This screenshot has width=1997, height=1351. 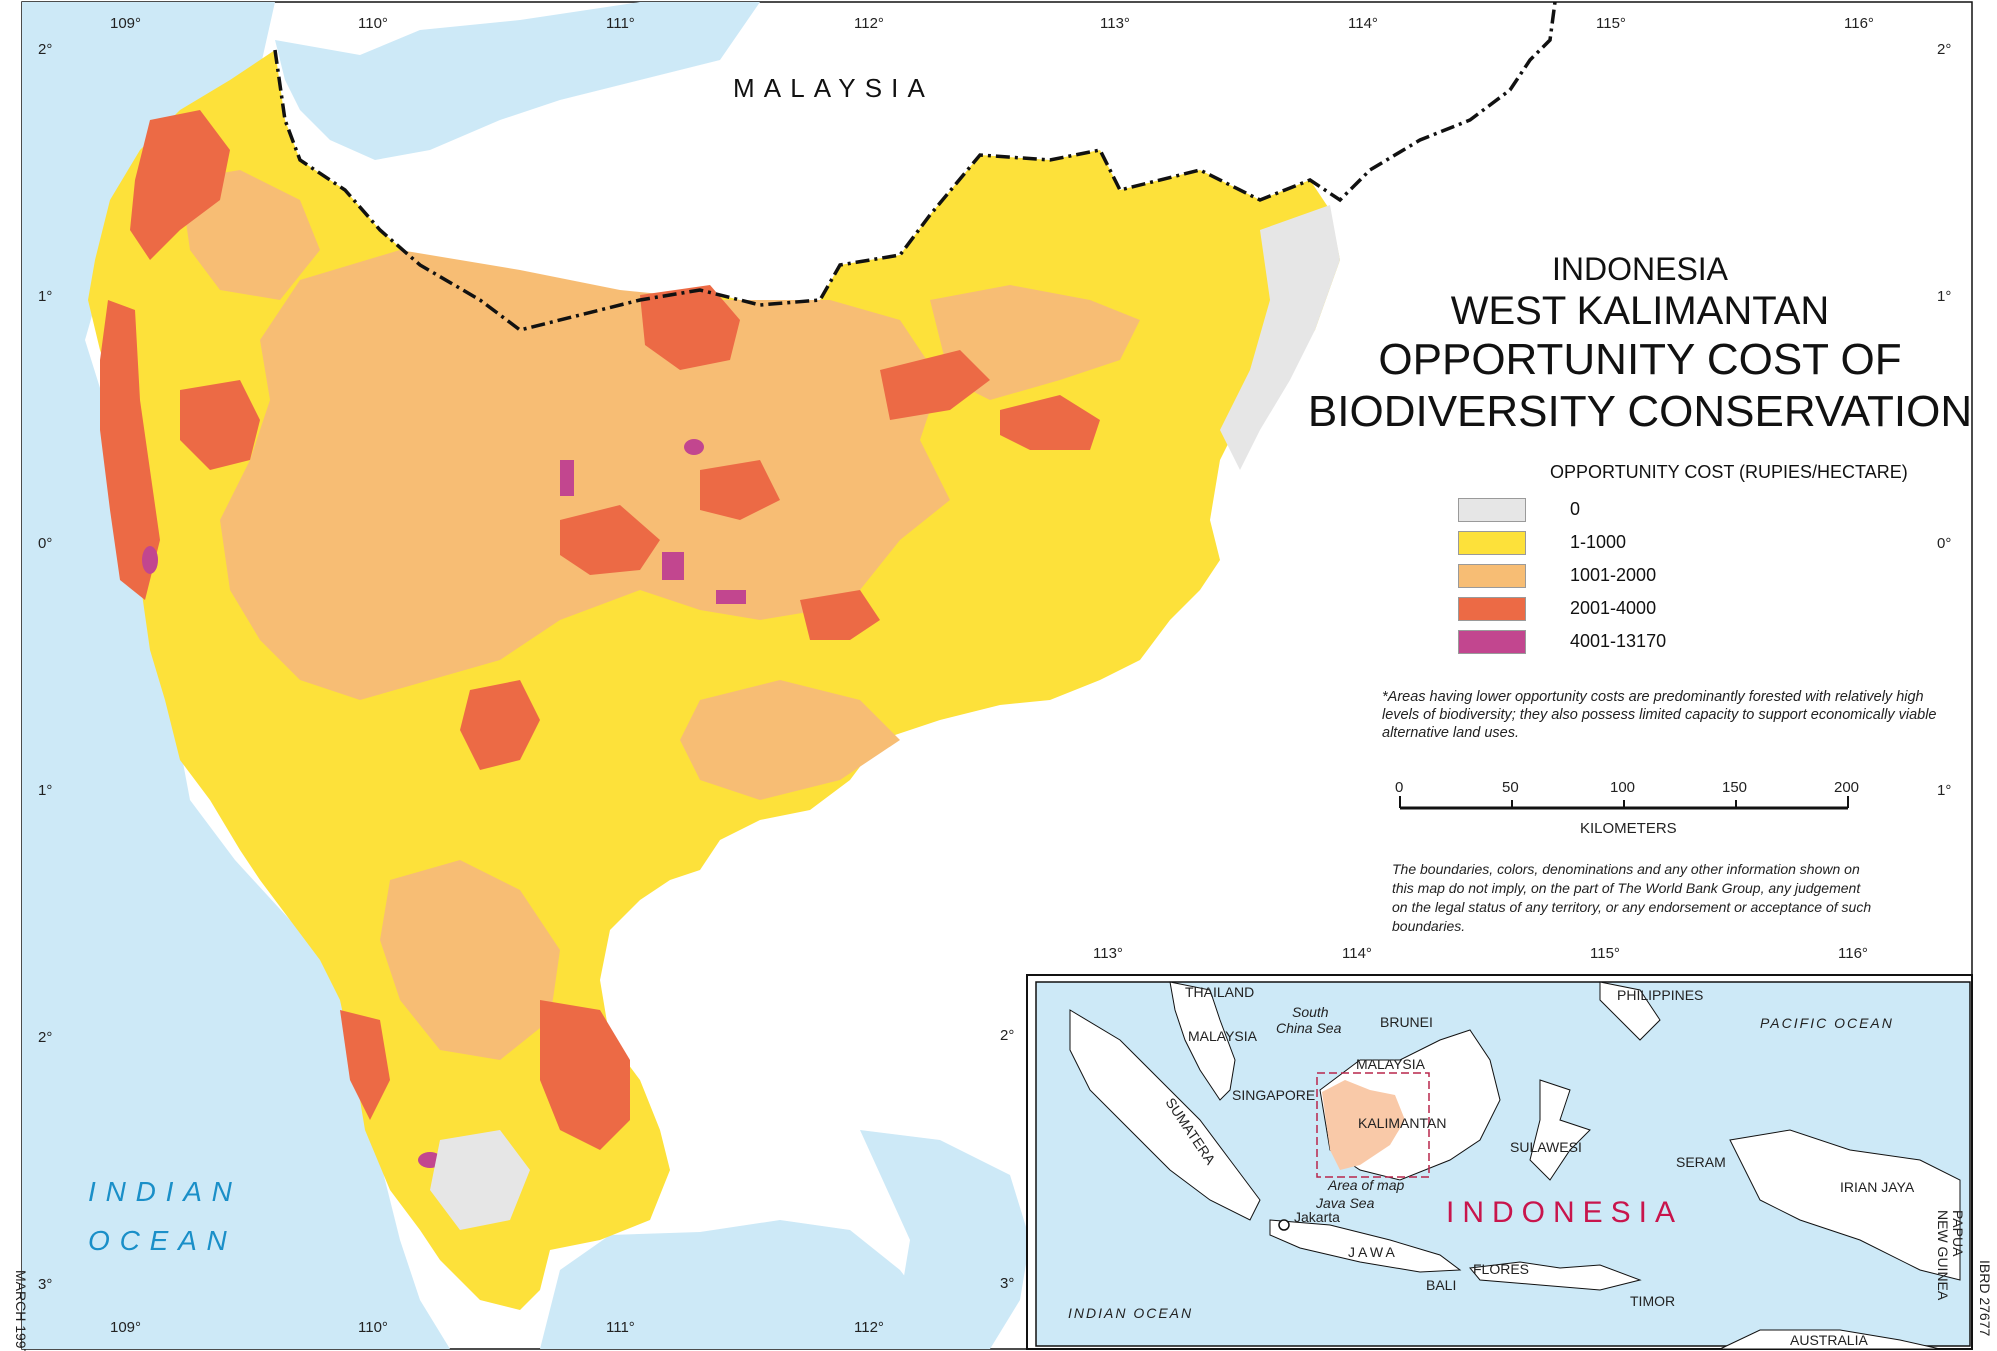 I want to click on scale-tick-label: 50, so click(x=1510, y=787).